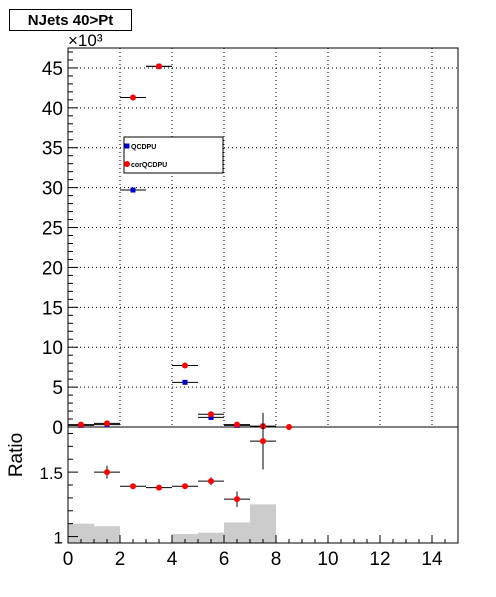 The width and height of the screenshot is (496, 597). I want to click on legend-box, so click(173, 155).